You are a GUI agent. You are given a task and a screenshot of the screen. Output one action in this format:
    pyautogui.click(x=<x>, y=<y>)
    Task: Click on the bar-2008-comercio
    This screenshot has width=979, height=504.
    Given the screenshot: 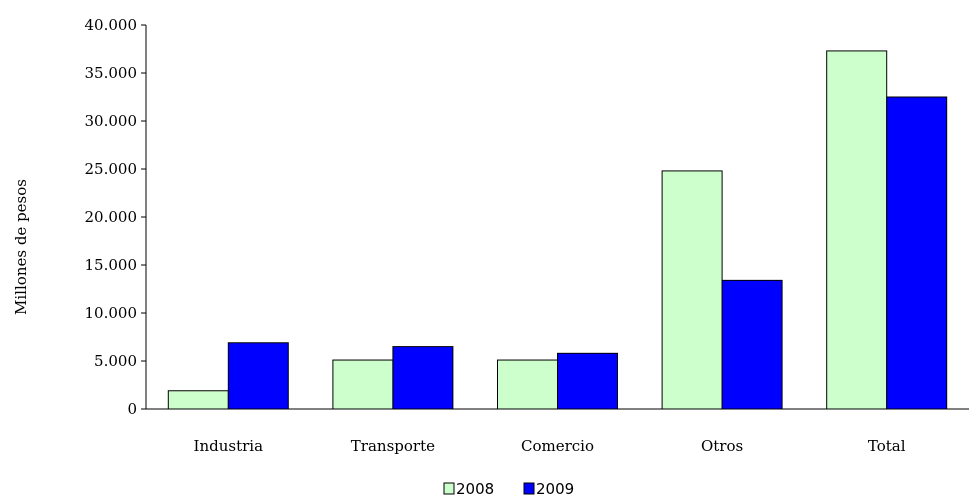 What is the action you would take?
    pyautogui.click(x=527, y=384)
    